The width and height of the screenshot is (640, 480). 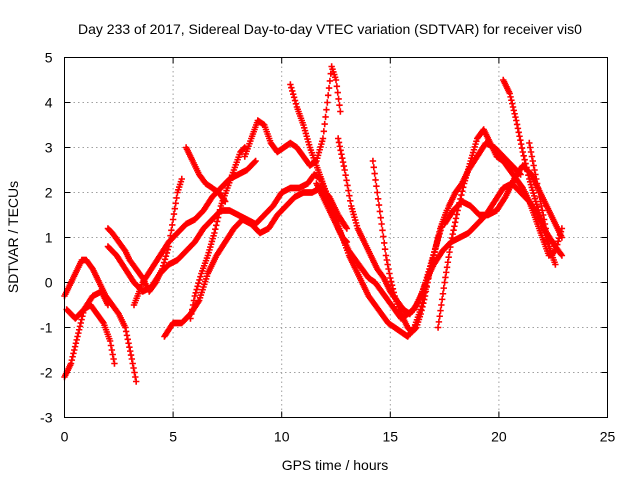 What do you see at coordinates (282, 437) in the screenshot?
I see `x-tick-label: 10` at bounding box center [282, 437].